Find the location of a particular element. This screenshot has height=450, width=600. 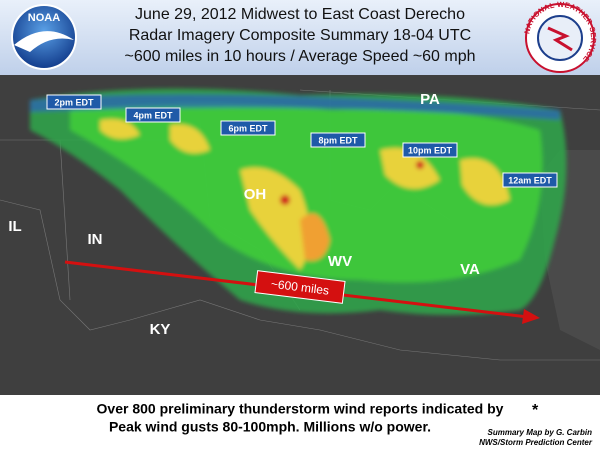

noaa-logo: NOAA is located at coordinates (44, 37).